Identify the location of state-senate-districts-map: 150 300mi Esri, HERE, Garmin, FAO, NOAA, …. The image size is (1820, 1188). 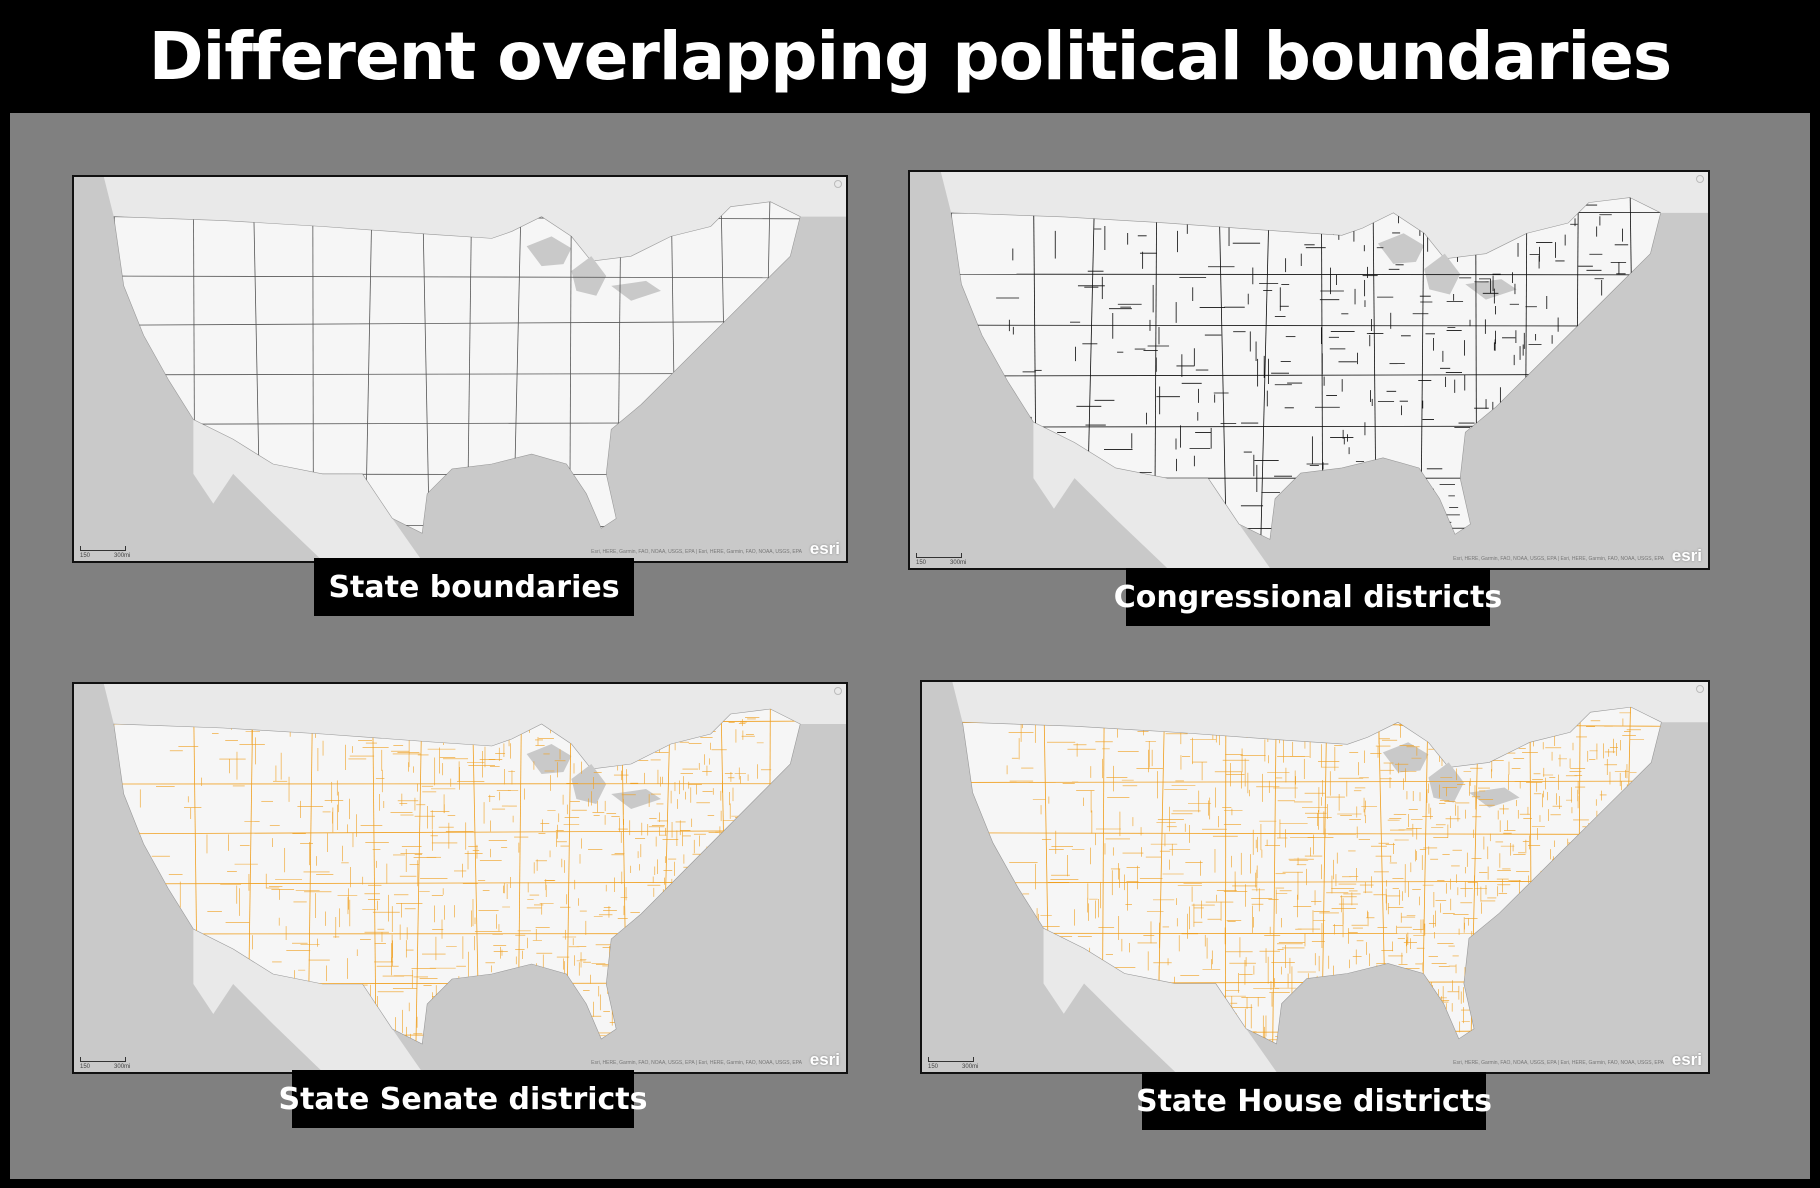
(460, 878).